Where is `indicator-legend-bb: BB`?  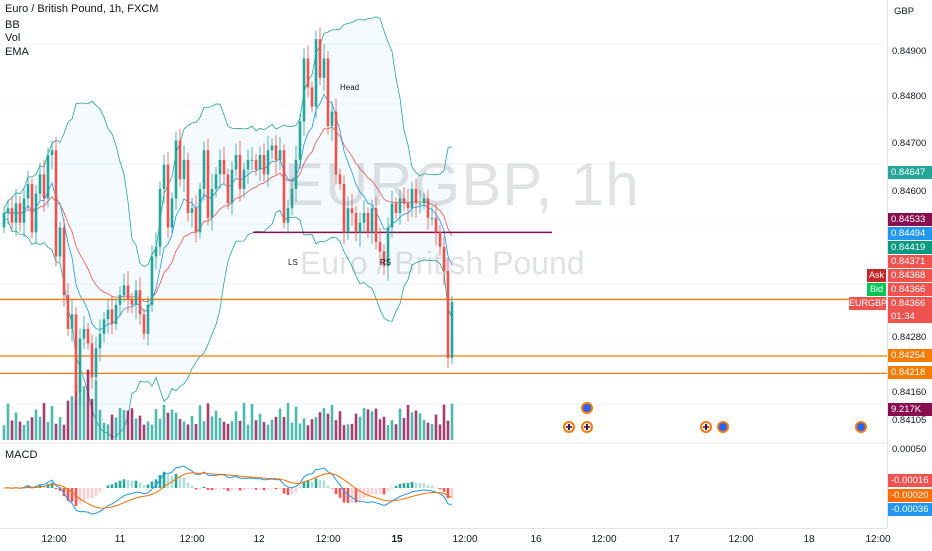 indicator-legend-bb: BB is located at coordinates (12, 25).